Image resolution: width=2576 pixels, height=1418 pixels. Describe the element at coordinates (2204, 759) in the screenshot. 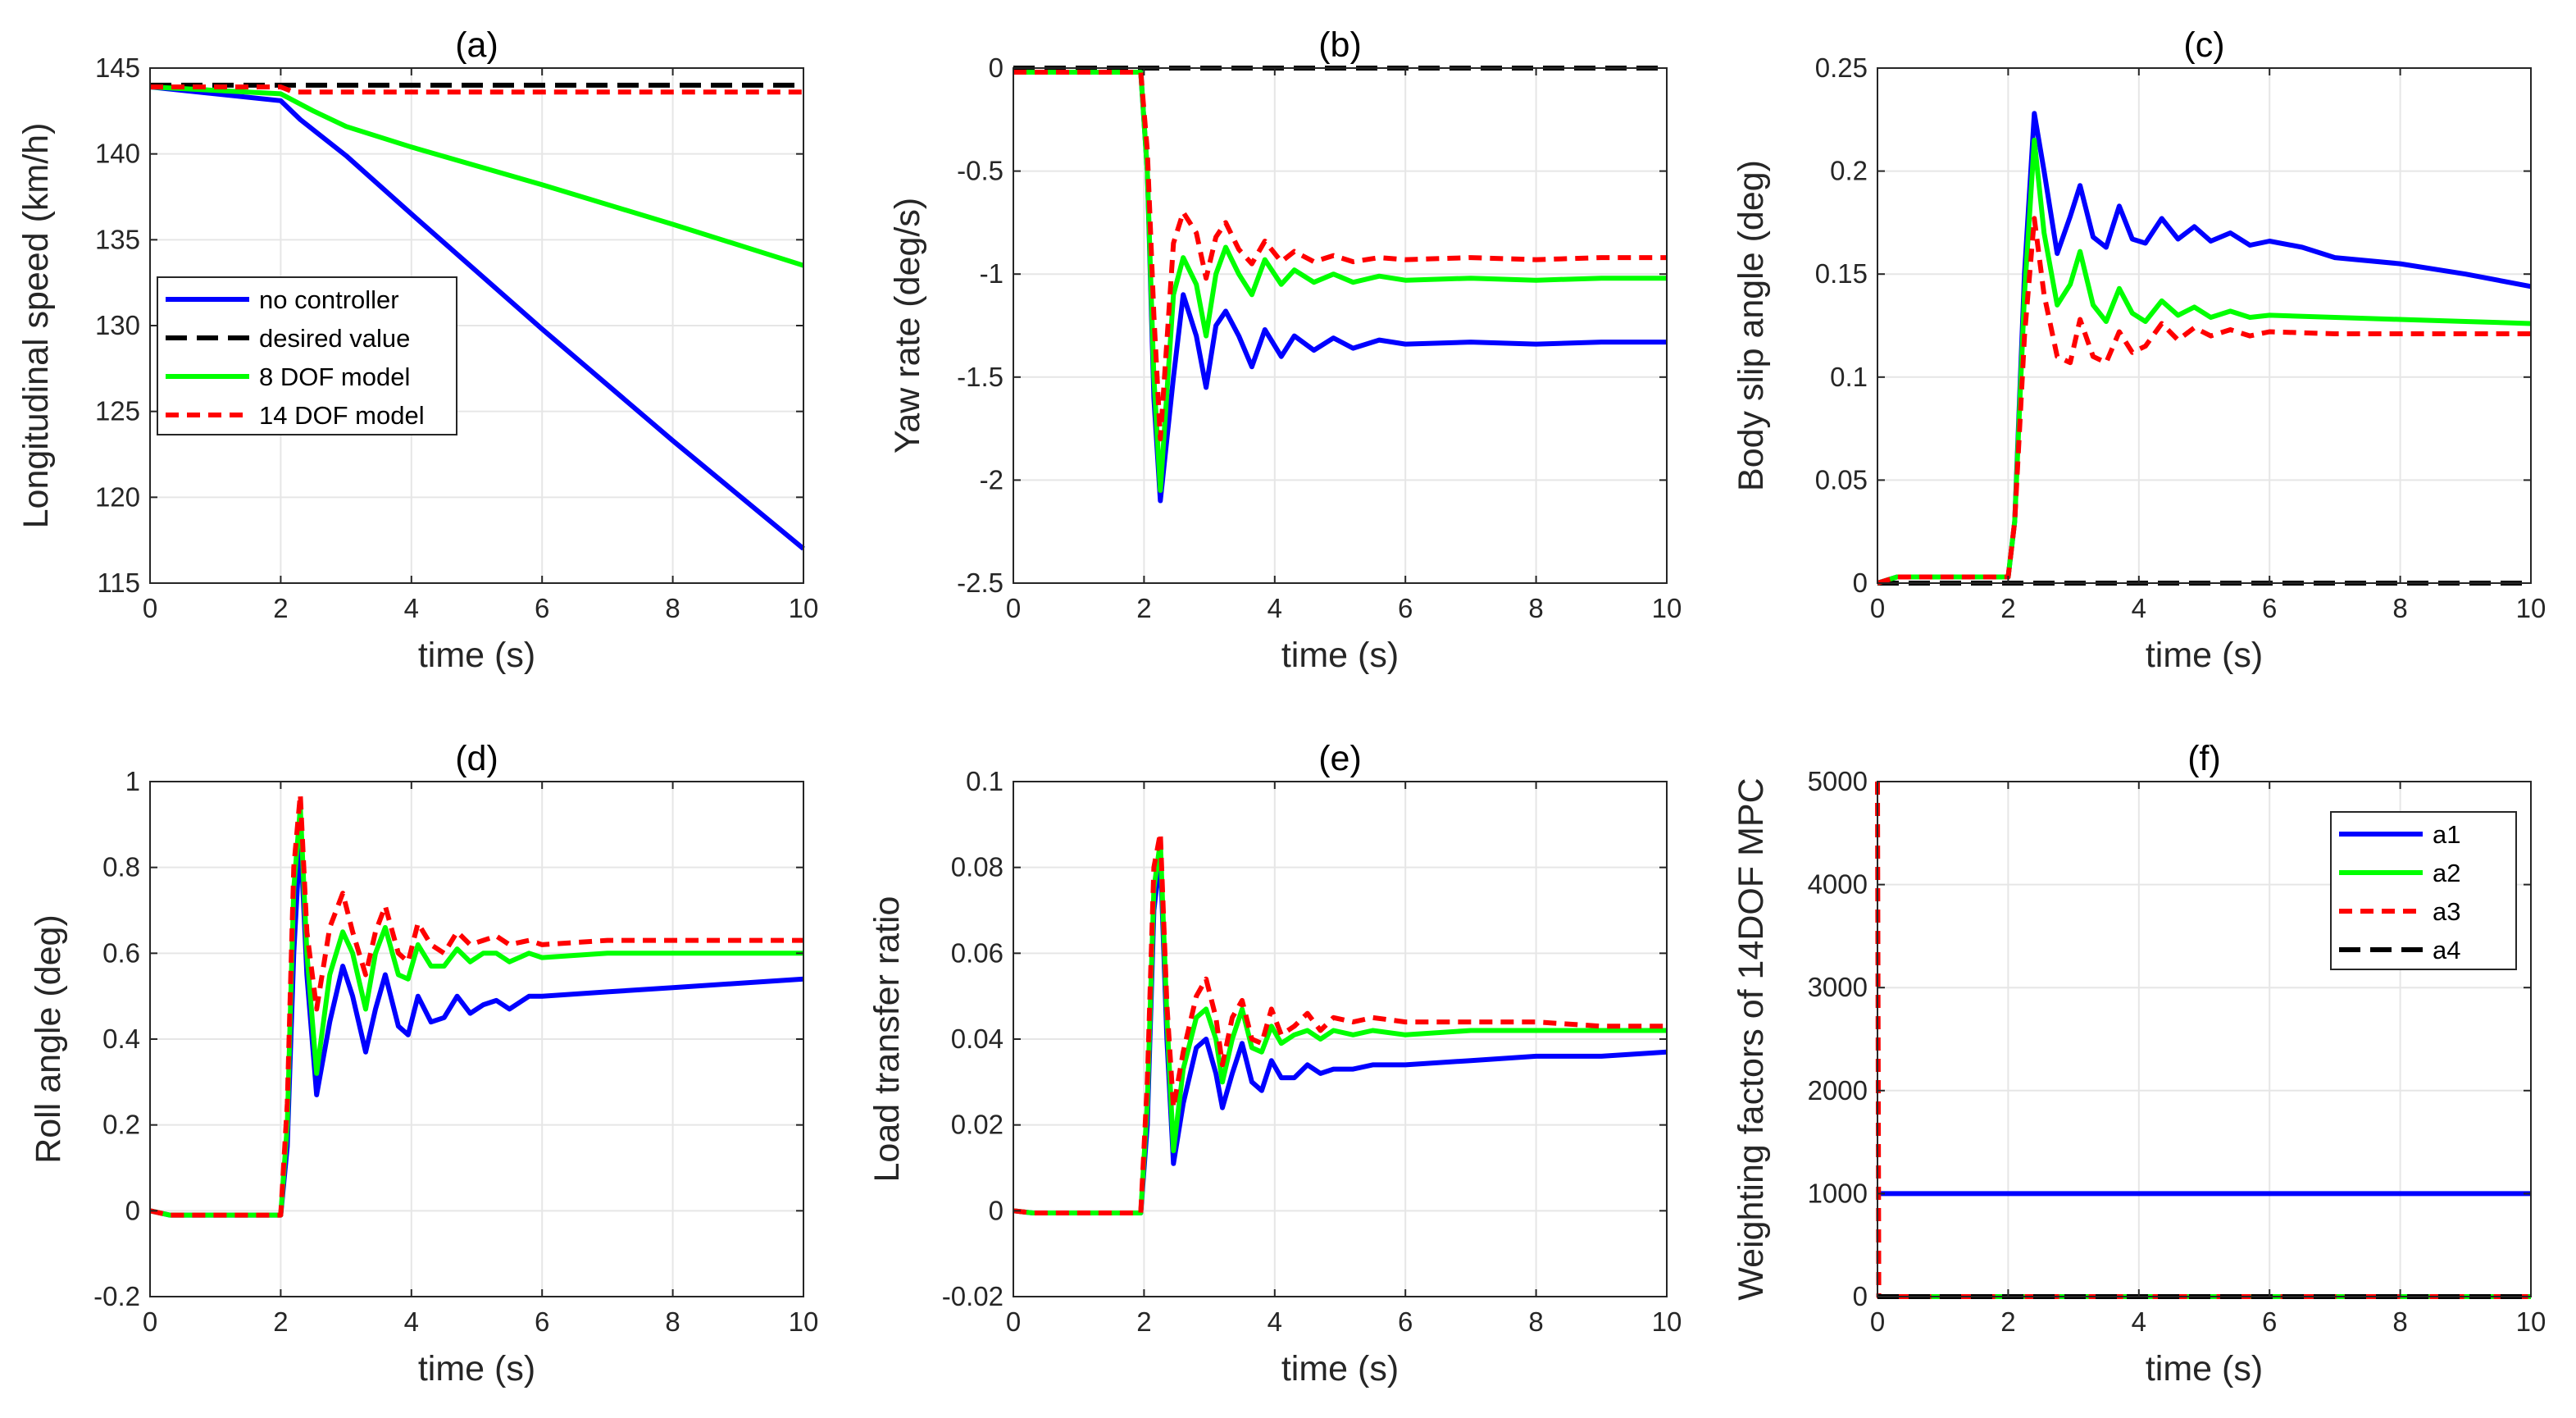

I see `title-f: (f)` at that location.